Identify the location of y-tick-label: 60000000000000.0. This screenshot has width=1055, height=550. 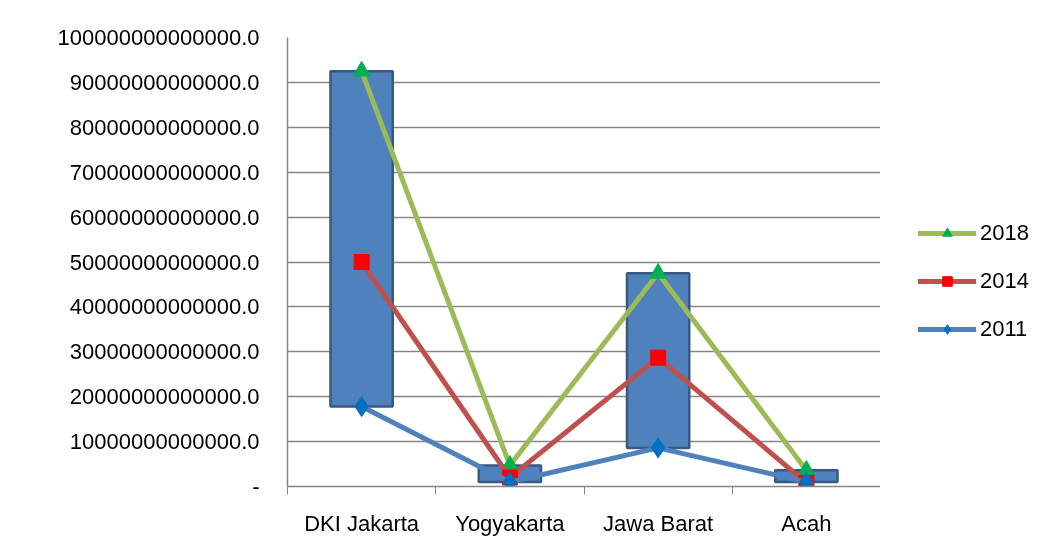
(164, 217).